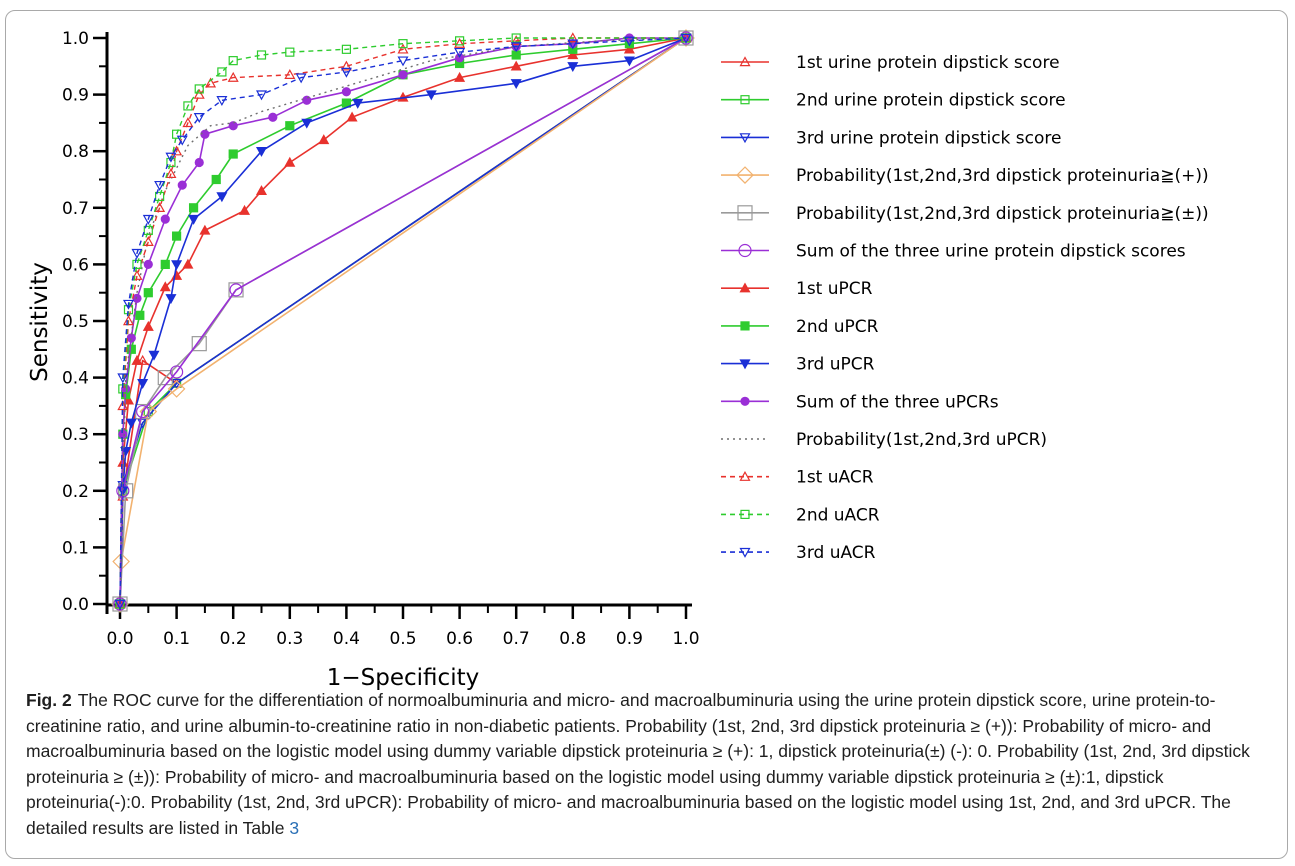 This screenshot has height=866, width=1295. I want to click on y-tick-label: 0.2, so click(75, 492).